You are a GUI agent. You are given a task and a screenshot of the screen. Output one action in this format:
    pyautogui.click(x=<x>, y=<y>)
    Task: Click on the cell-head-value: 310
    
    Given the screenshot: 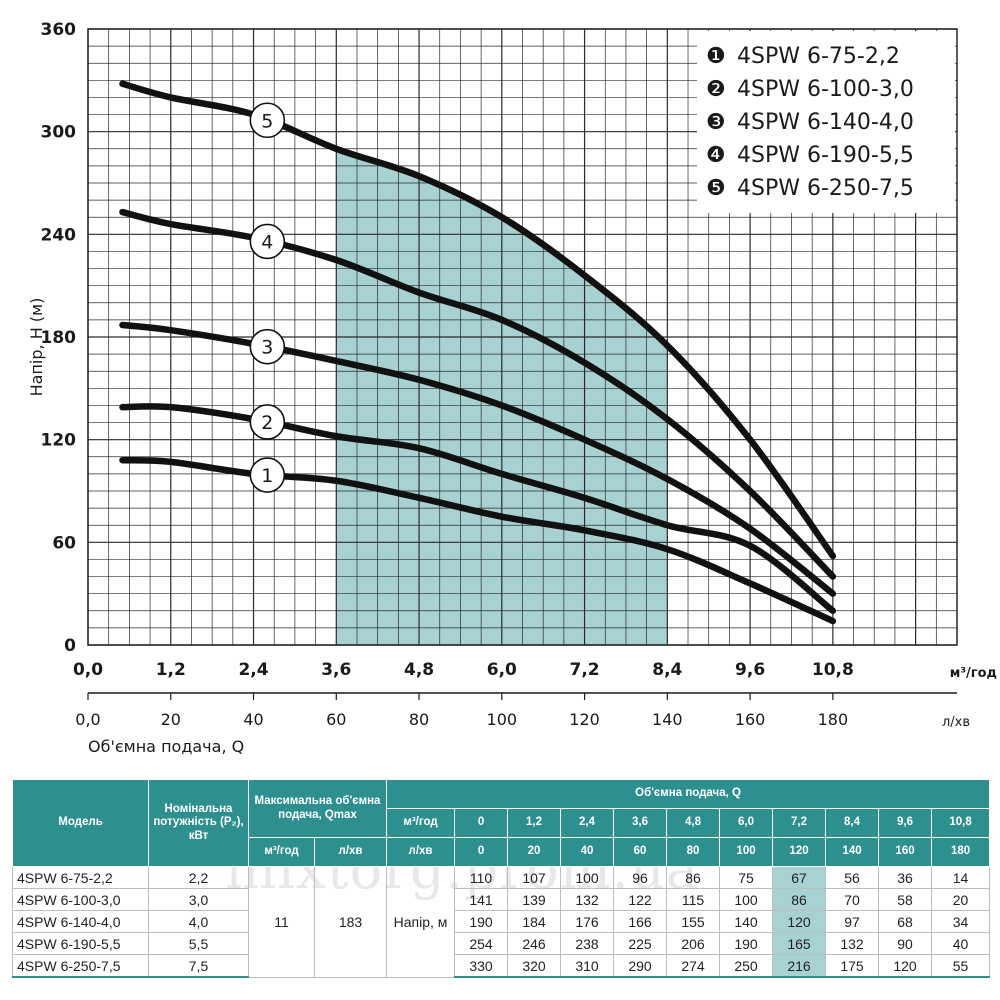 What is the action you would take?
    pyautogui.click(x=587, y=966)
    